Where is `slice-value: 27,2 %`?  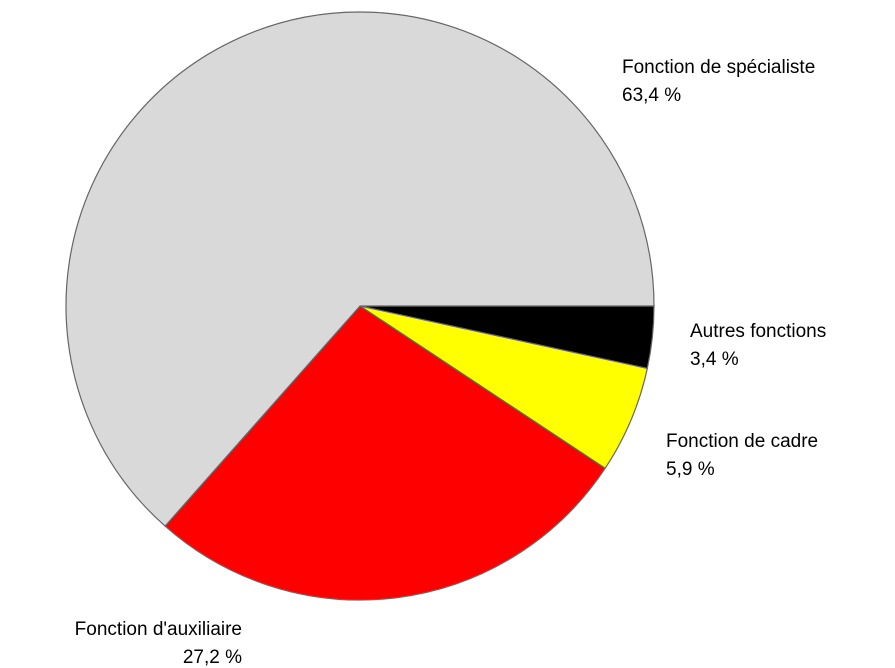
slice-value: 27,2 % is located at coordinates (212, 657).